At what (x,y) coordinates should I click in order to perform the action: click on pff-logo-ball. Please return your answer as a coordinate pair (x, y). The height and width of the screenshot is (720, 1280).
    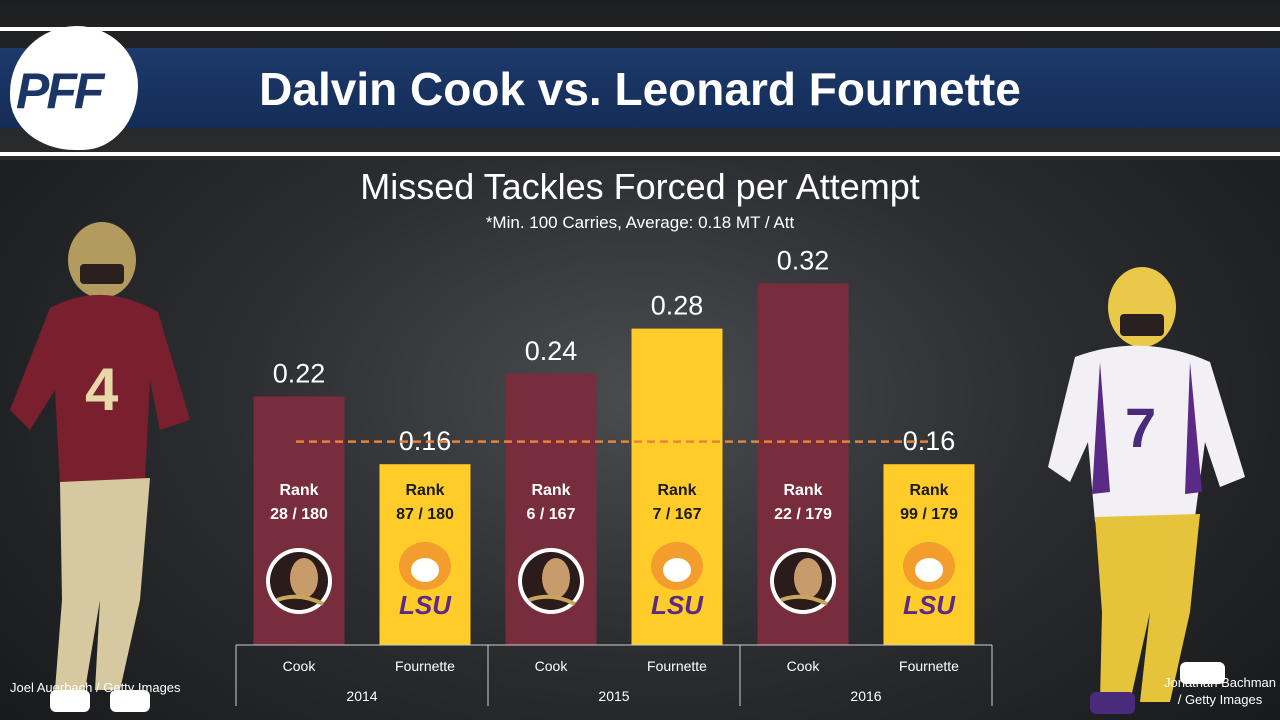
    Looking at the image, I should click on (74, 88).